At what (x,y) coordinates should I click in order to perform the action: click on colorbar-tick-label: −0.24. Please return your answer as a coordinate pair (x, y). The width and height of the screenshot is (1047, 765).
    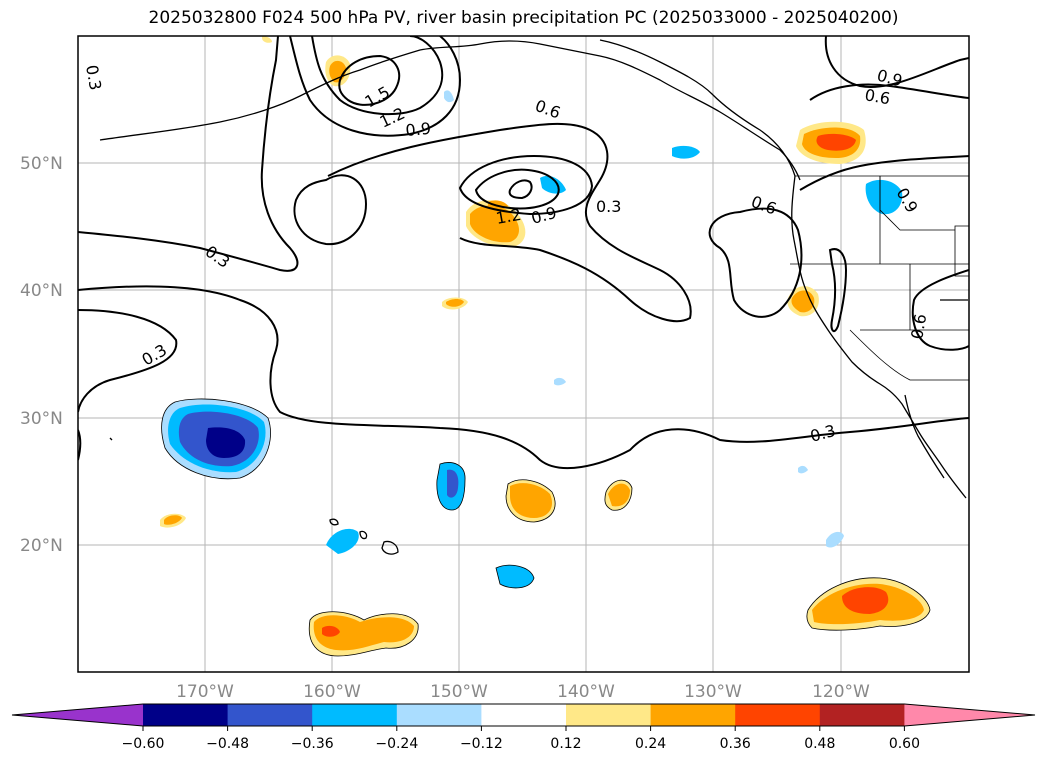
    Looking at the image, I should click on (396, 744).